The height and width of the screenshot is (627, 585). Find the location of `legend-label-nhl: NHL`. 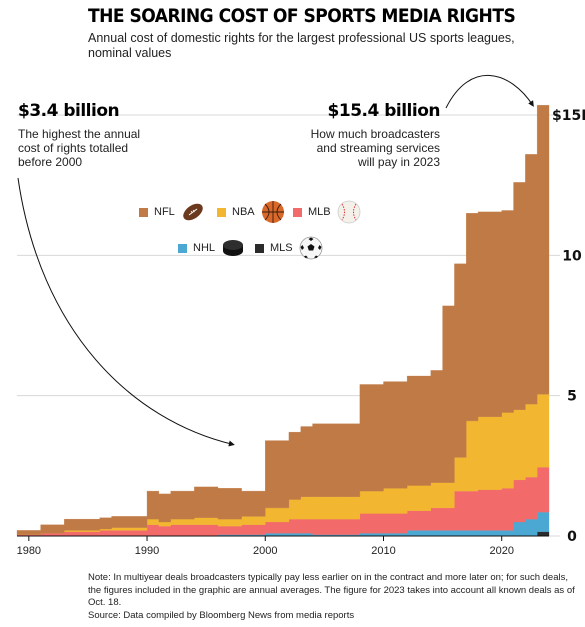

legend-label-nhl: NHL is located at coordinates (204, 248).